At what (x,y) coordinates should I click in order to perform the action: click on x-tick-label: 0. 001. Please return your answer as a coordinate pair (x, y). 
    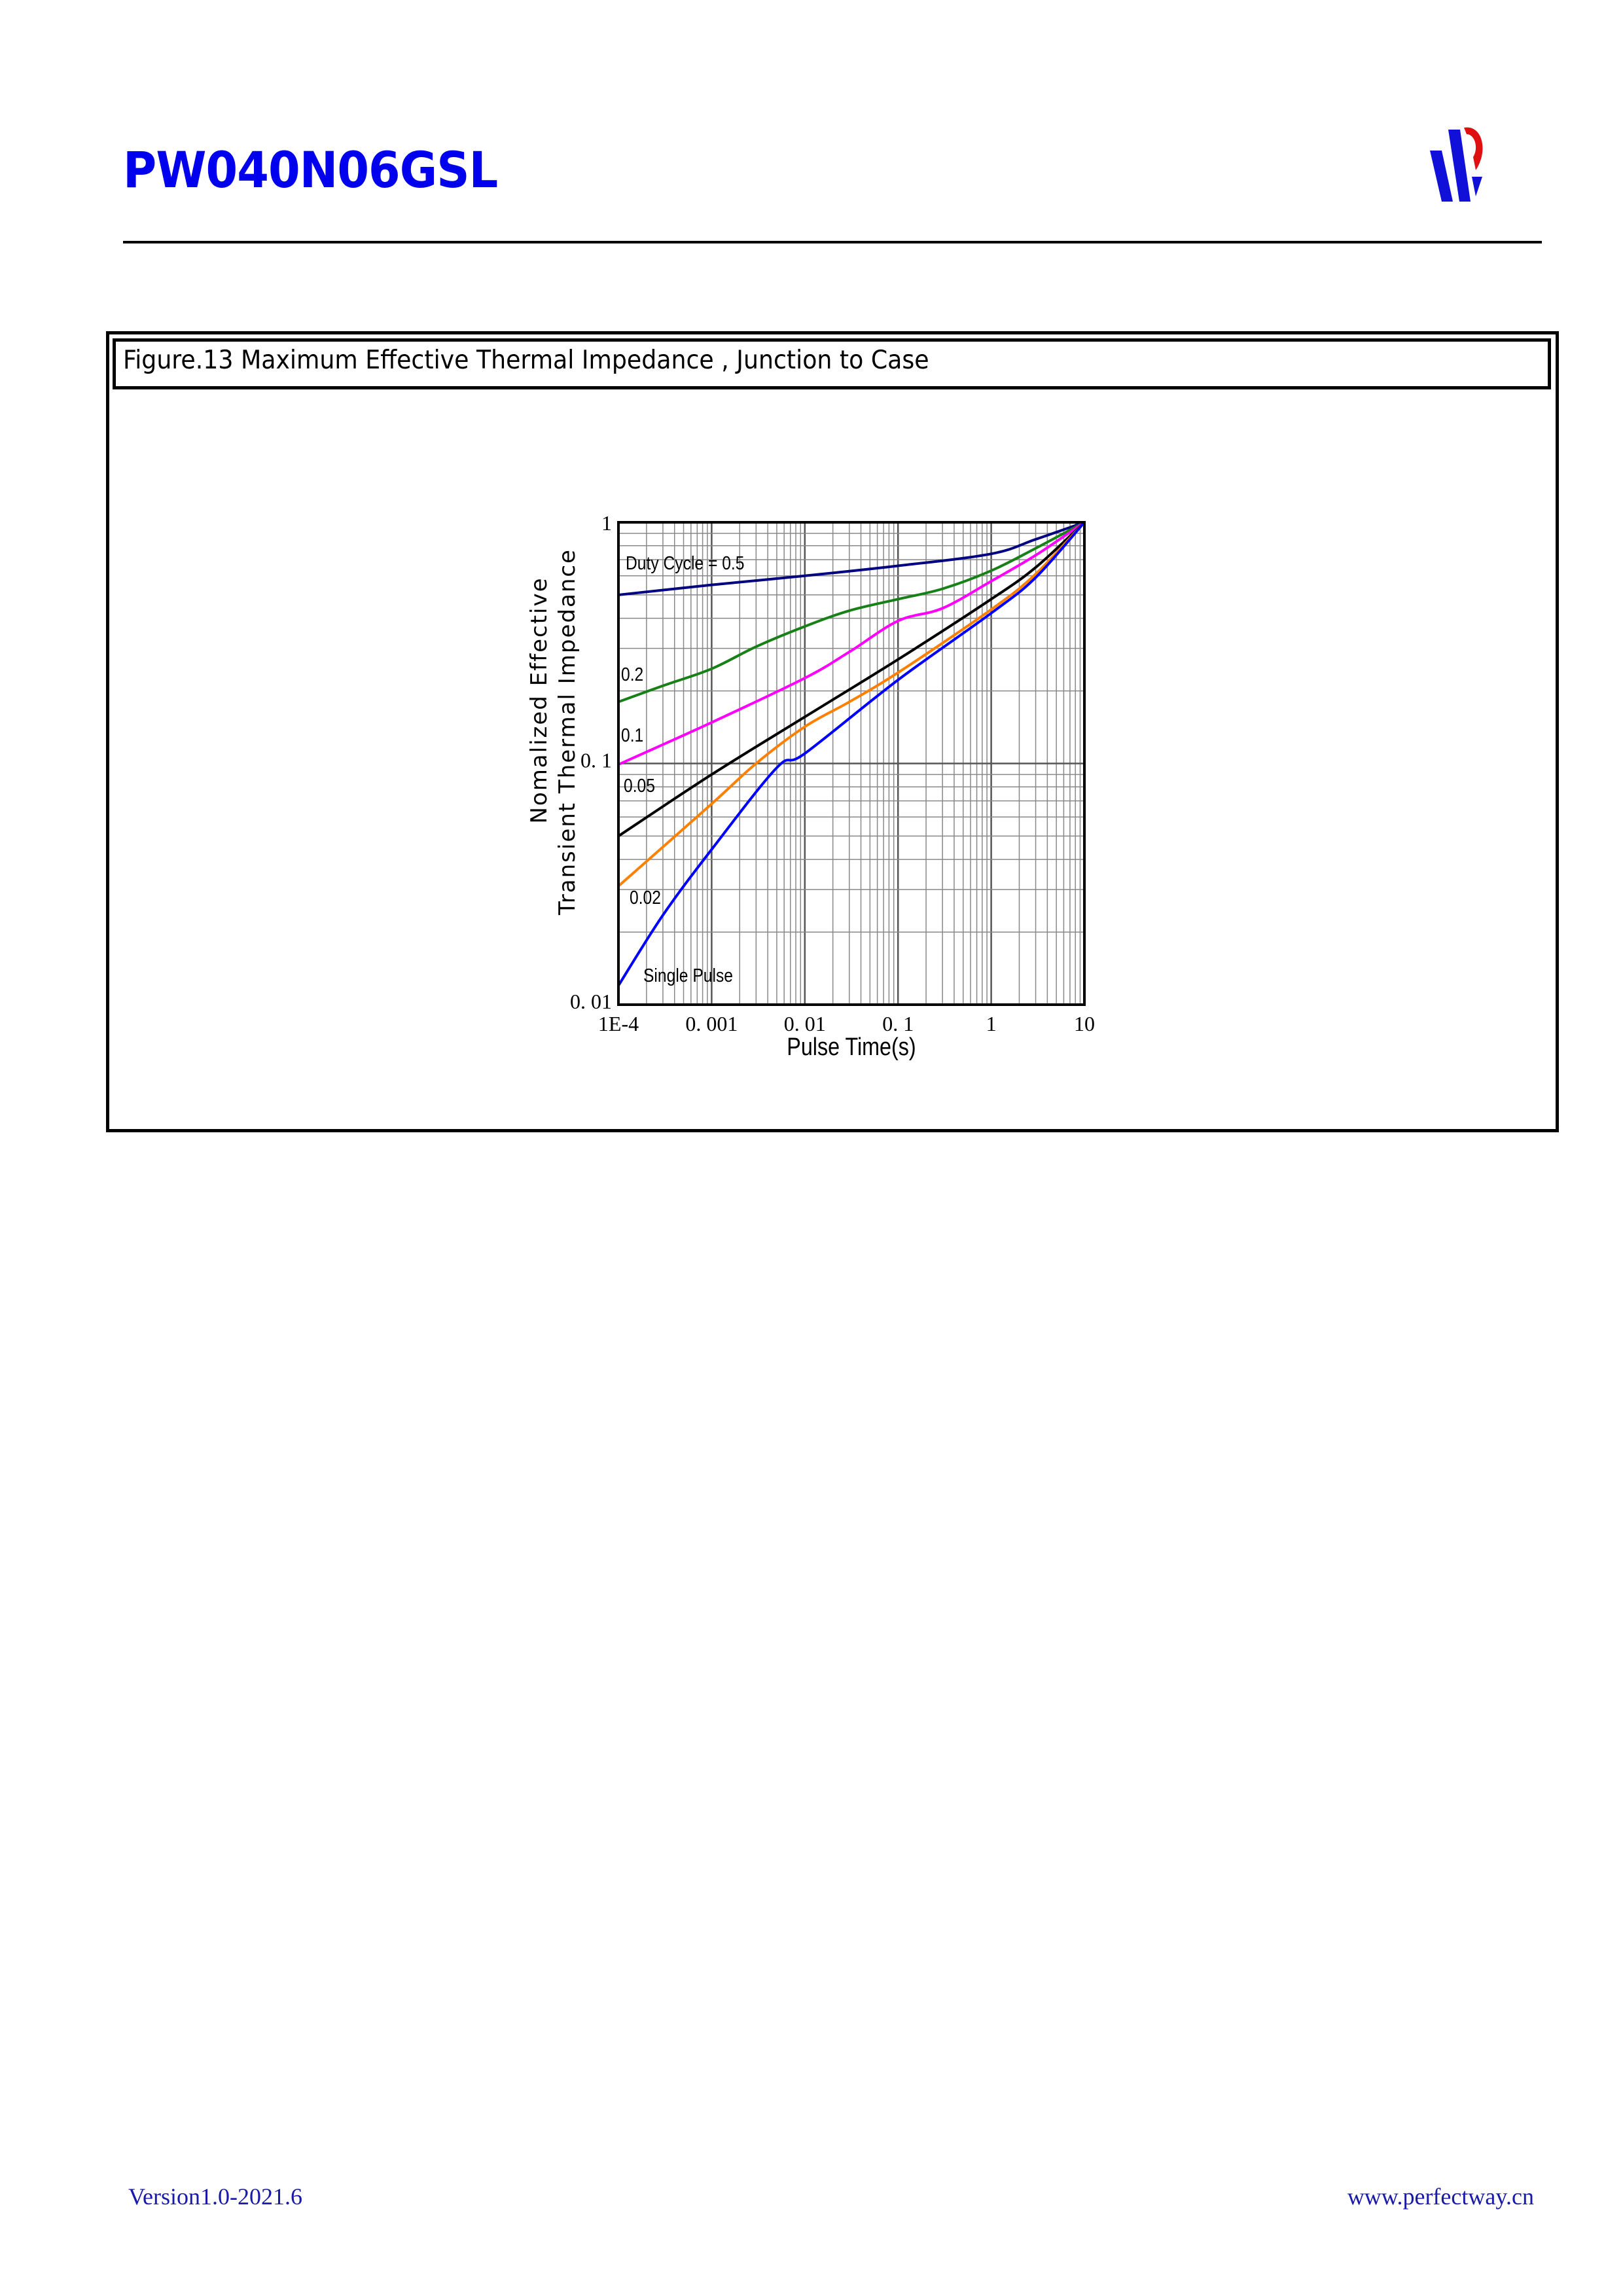
    Looking at the image, I should click on (711, 1023).